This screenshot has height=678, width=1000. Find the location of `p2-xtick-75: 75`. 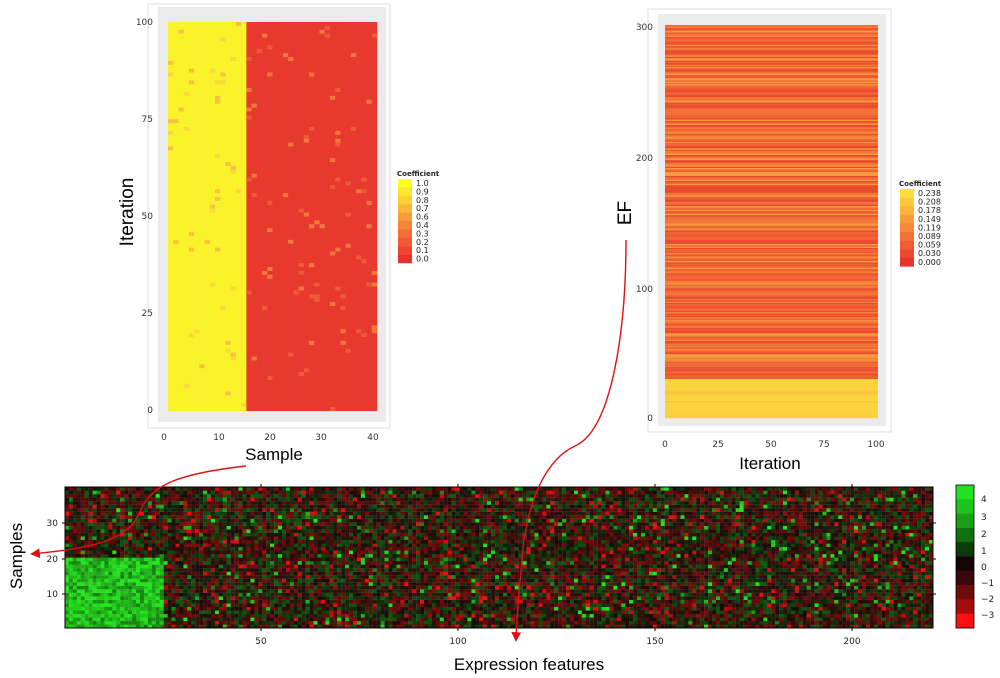

p2-xtick-75: 75 is located at coordinates (823, 445).